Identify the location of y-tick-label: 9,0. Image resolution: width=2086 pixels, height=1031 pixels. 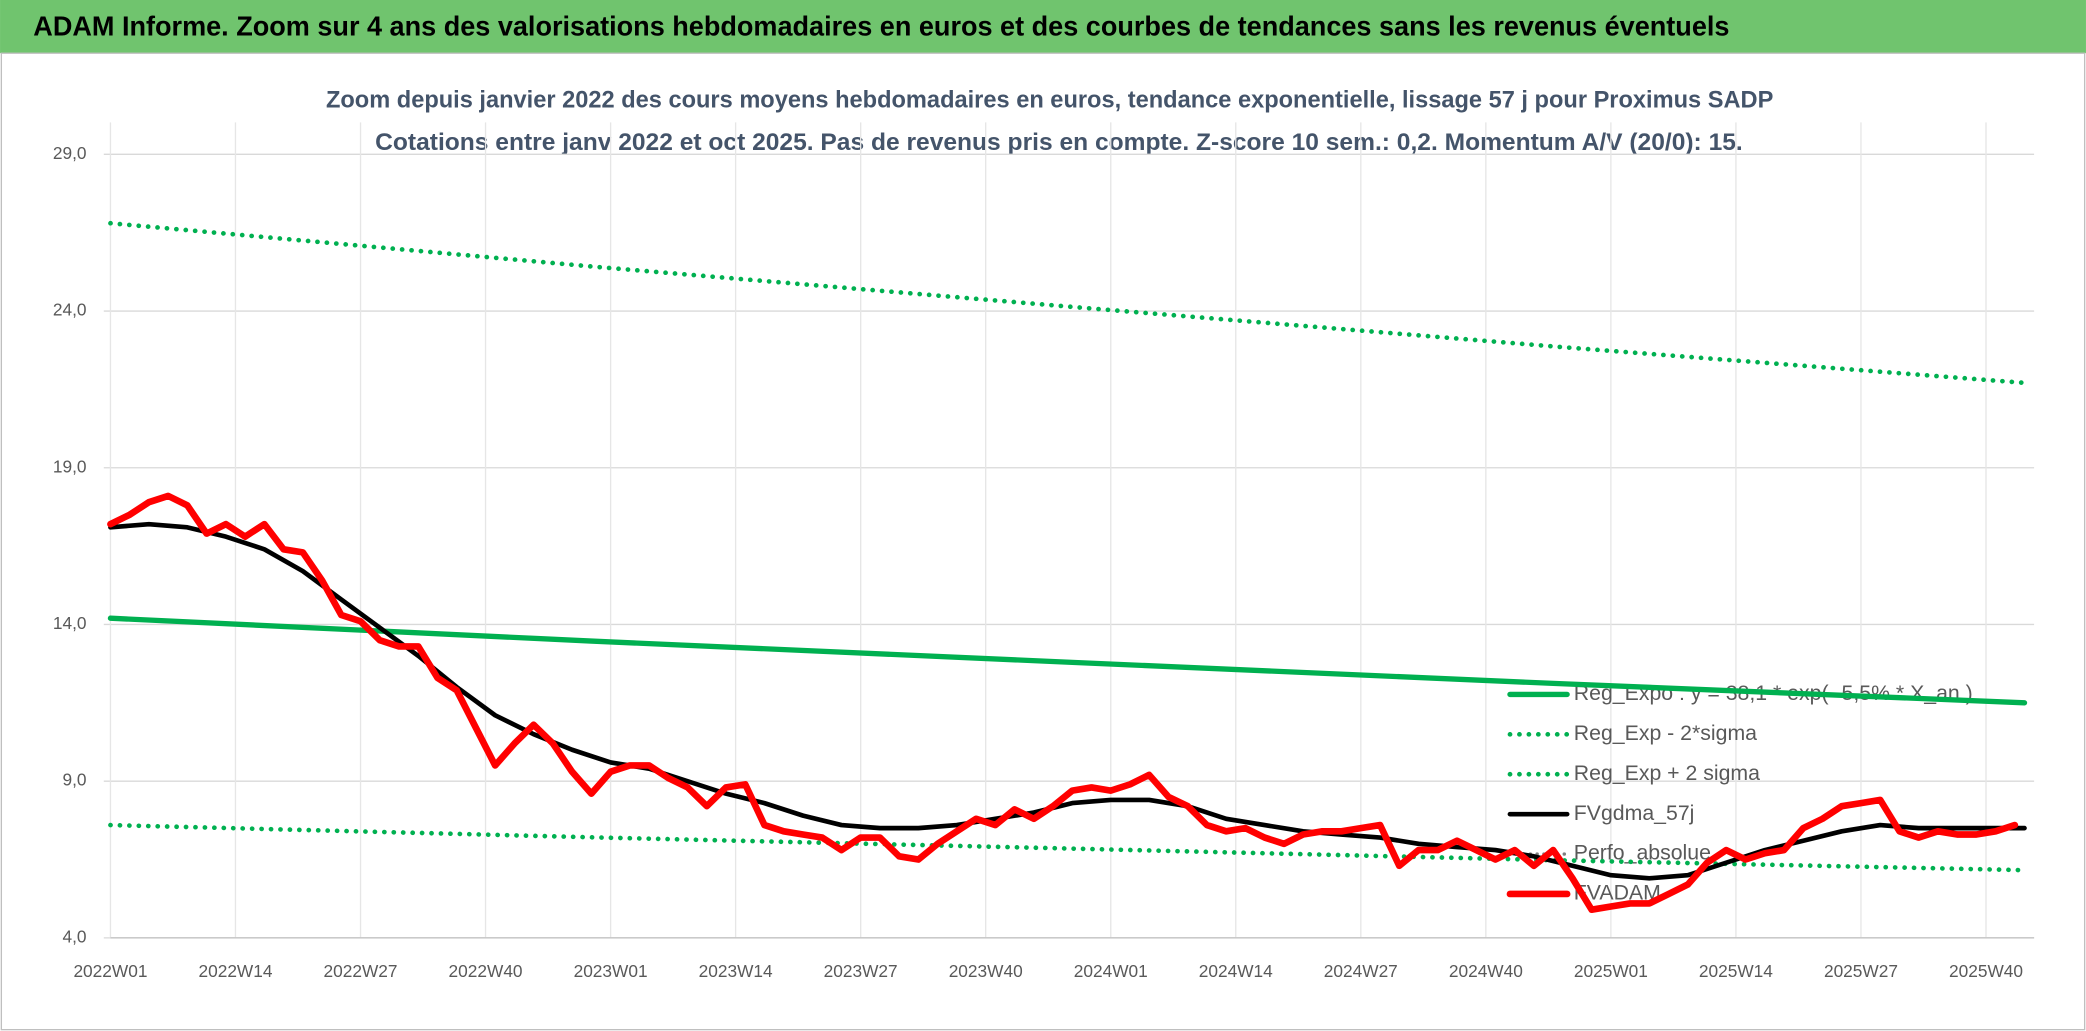
(74, 780).